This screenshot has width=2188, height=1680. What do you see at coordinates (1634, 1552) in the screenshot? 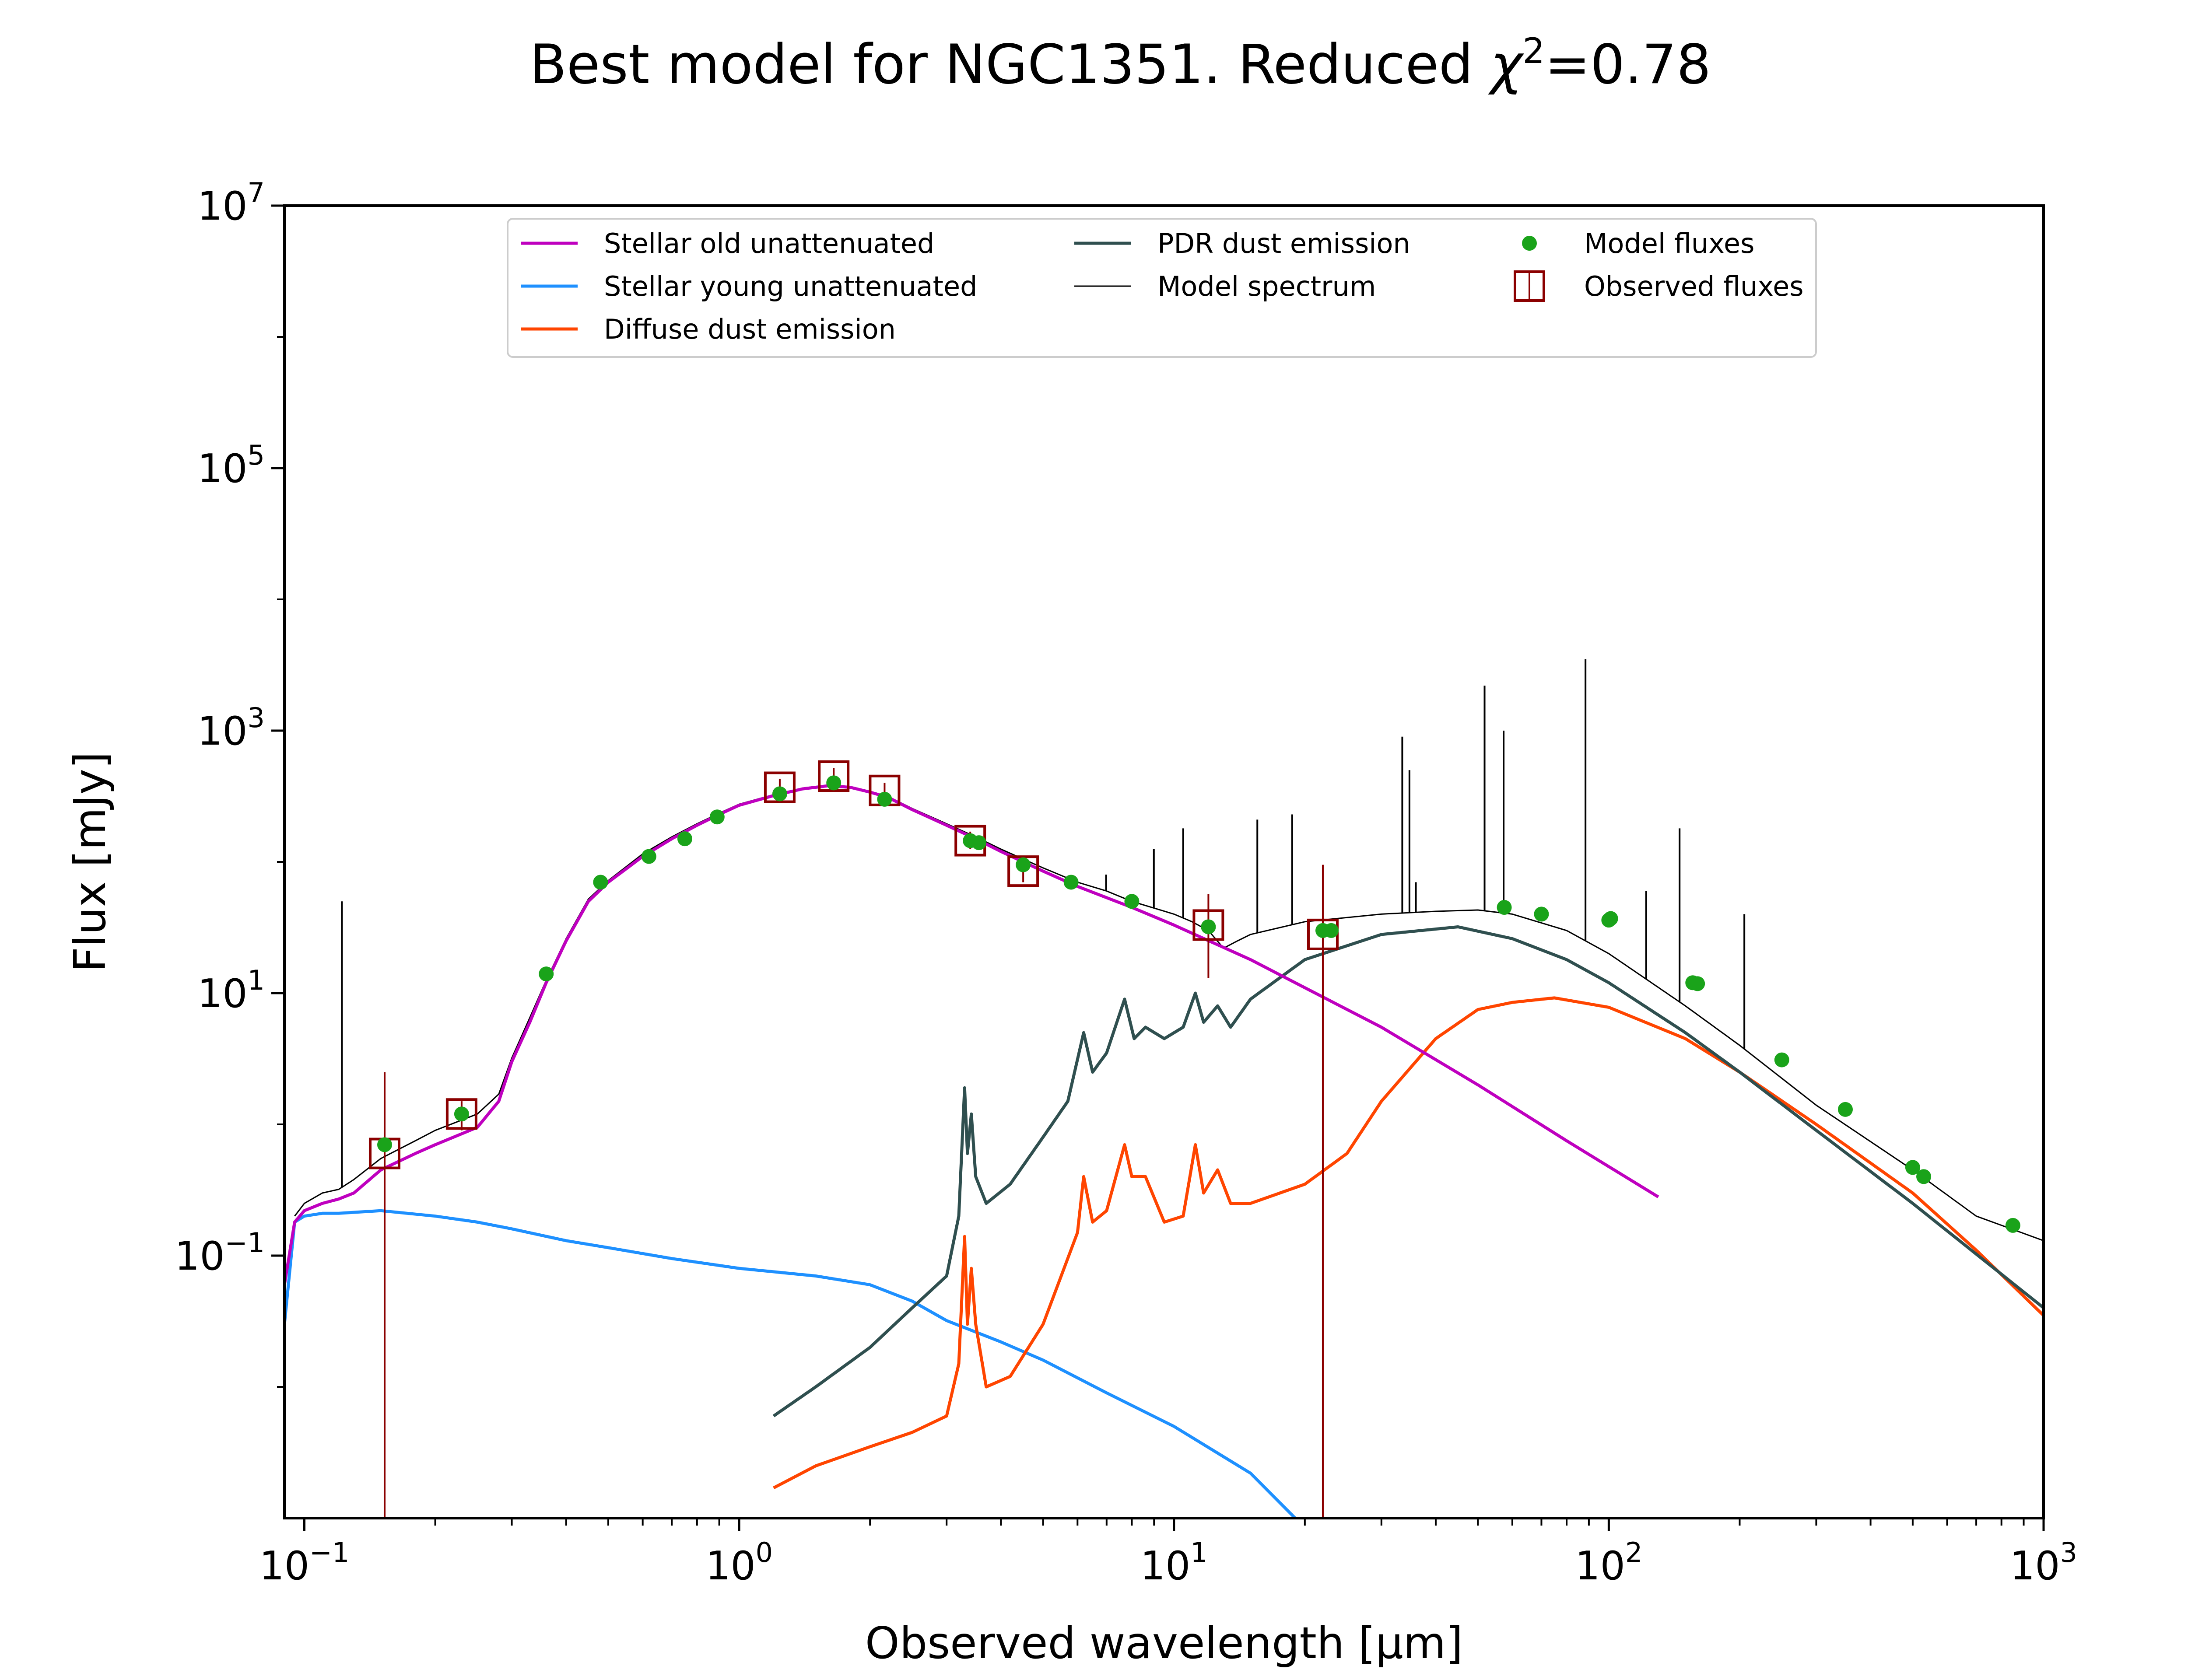
I see `tick-exponent: 2` at bounding box center [1634, 1552].